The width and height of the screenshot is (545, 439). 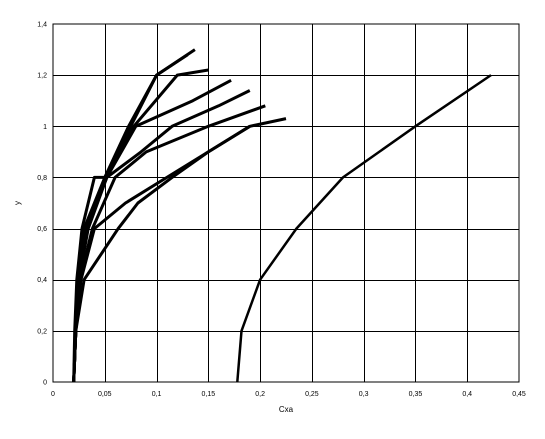 I want to click on y-tick-label: 0,8, so click(x=42, y=178).